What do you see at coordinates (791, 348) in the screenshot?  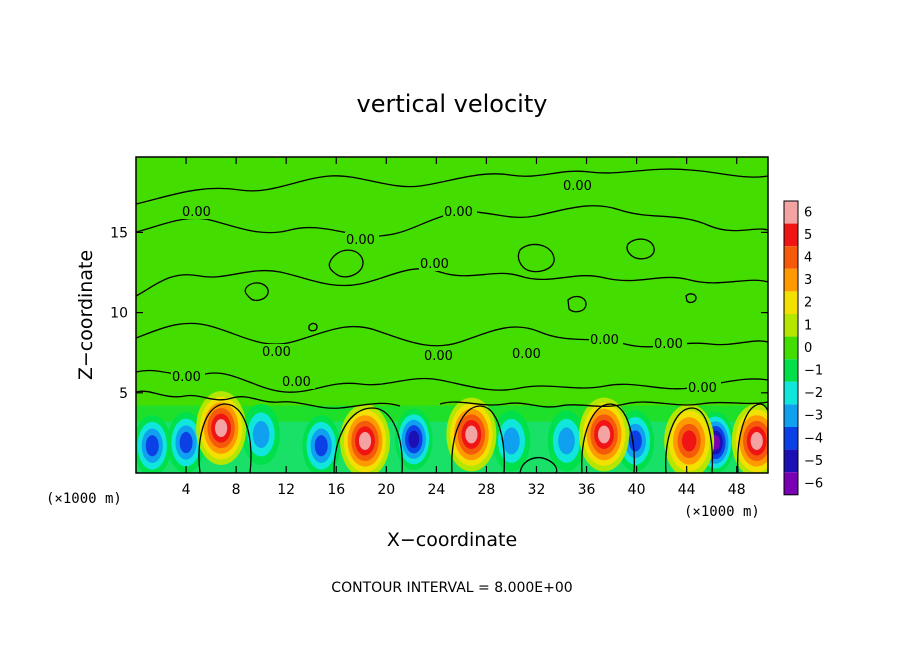 I see `colorbar-frame` at bounding box center [791, 348].